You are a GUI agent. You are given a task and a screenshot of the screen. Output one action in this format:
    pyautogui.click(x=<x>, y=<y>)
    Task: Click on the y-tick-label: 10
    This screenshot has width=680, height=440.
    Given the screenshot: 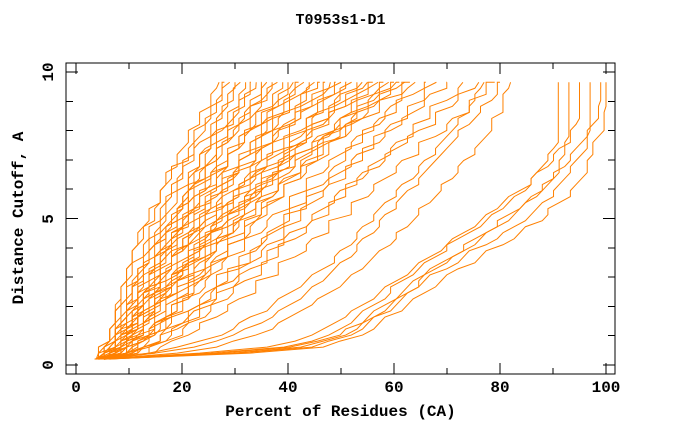 What is the action you would take?
    pyautogui.click(x=49, y=72)
    